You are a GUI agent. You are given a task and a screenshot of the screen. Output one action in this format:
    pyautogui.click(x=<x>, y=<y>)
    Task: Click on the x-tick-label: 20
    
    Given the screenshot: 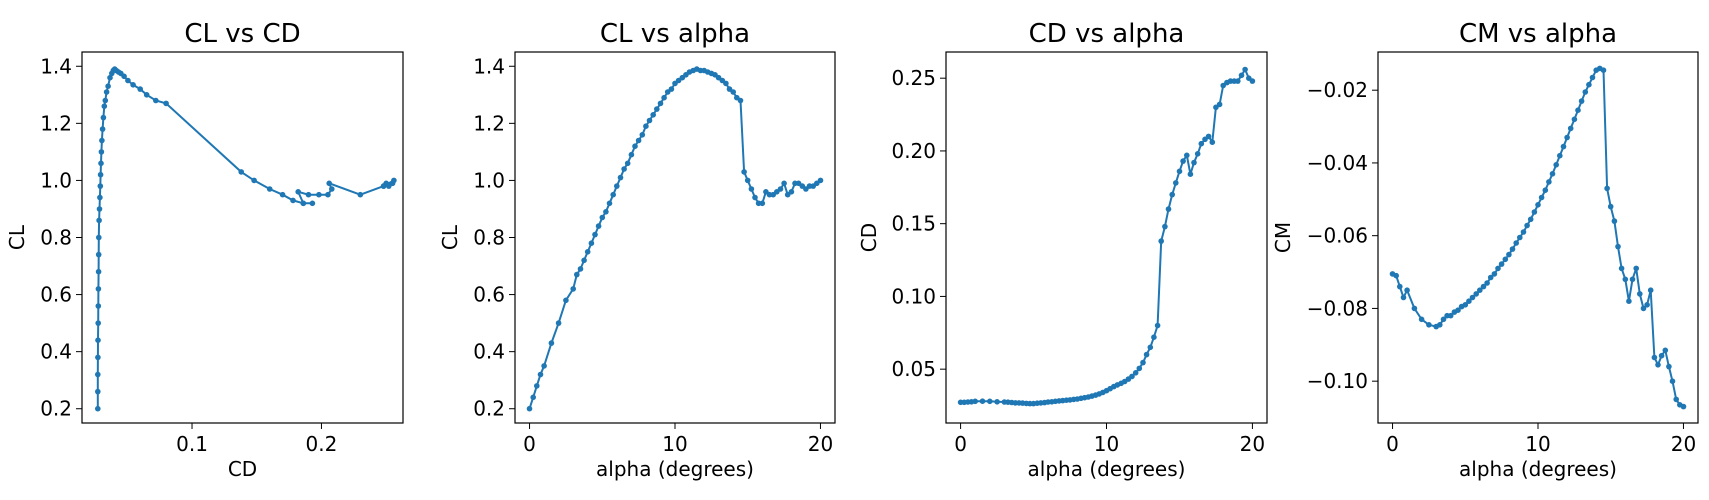 What is the action you would take?
    pyautogui.click(x=1252, y=444)
    